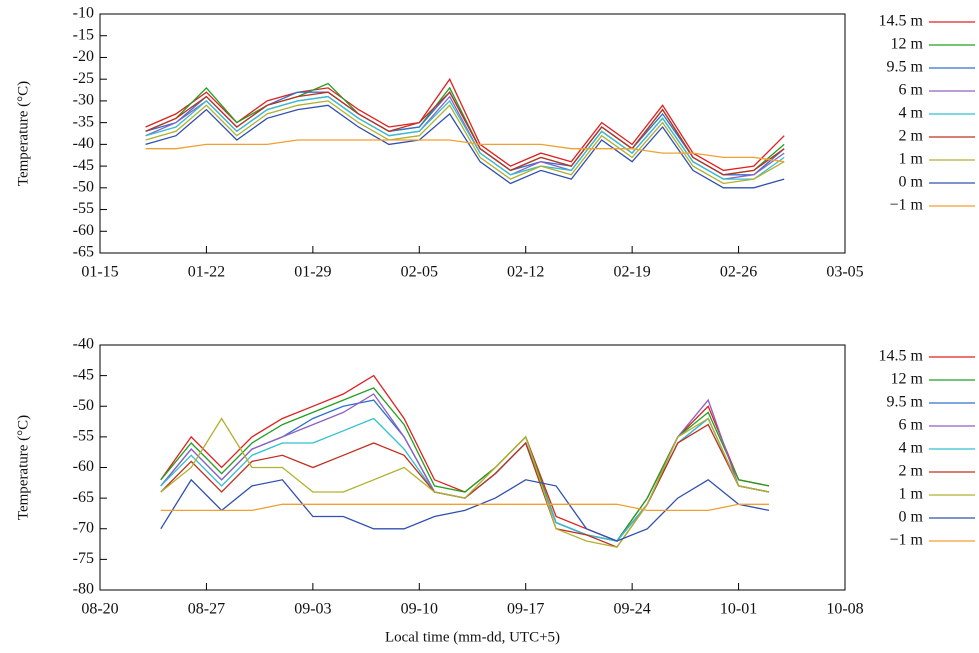 The image size is (979, 653). Describe the element at coordinates (83, 121) in the screenshot. I see `y-tick-label: -35` at that location.